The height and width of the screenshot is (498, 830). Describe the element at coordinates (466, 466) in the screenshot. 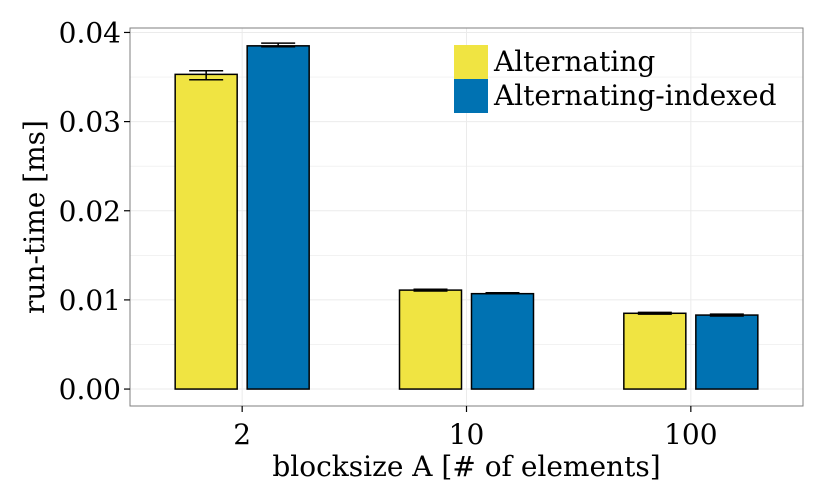

I see `x-axis-title: blocksize A [# of elements]` at that location.